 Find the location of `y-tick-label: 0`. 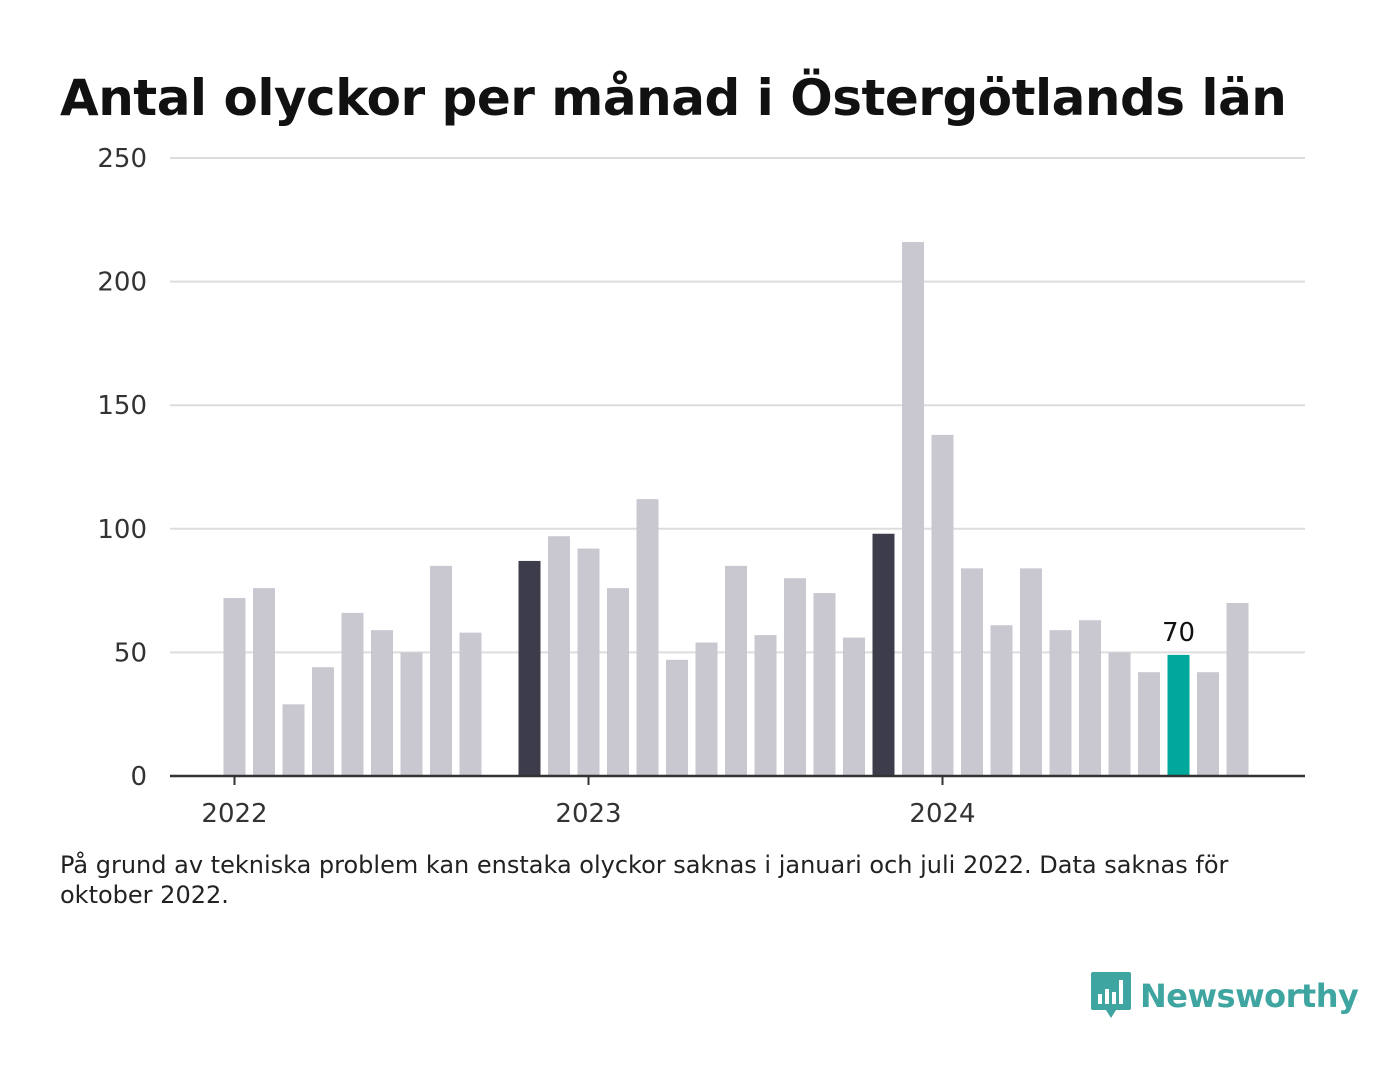

y-tick-label: 0 is located at coordinates (138, 777).